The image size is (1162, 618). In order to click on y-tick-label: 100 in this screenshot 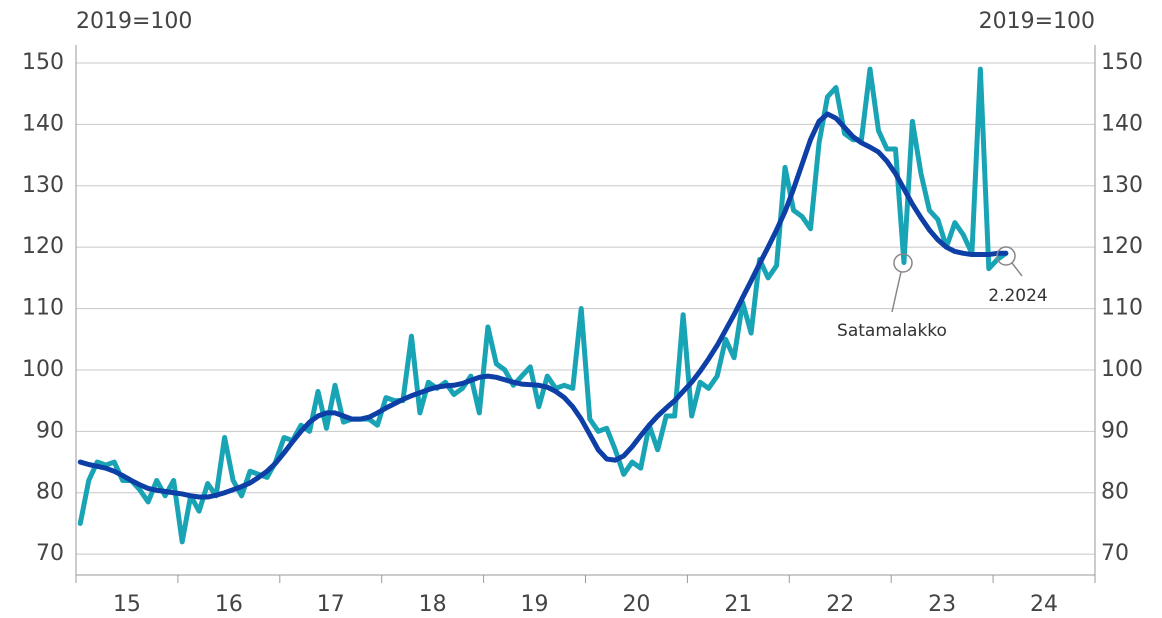, I will do `click(43, 369)`.